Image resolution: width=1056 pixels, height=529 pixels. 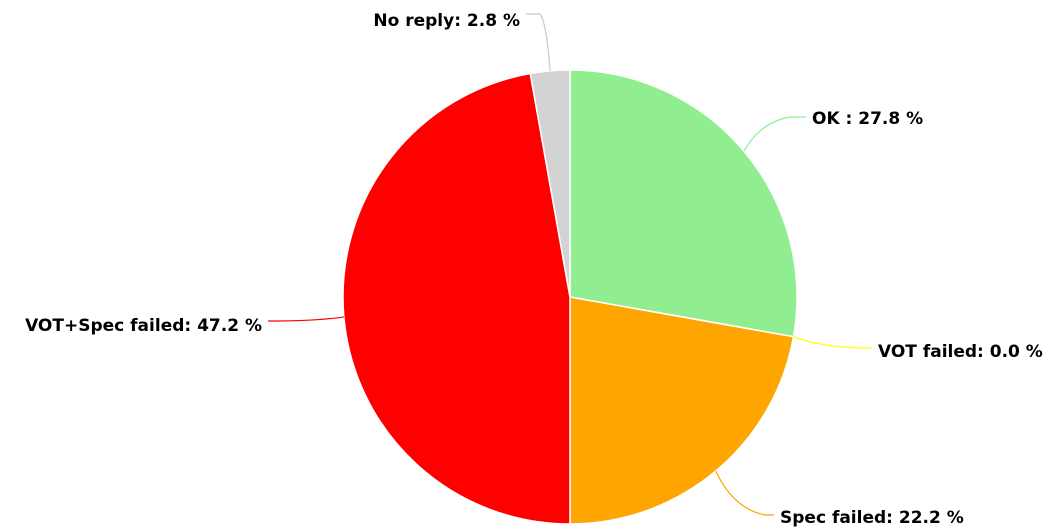 I want to click on connector-vot-failed, so click(x=832, y=342).